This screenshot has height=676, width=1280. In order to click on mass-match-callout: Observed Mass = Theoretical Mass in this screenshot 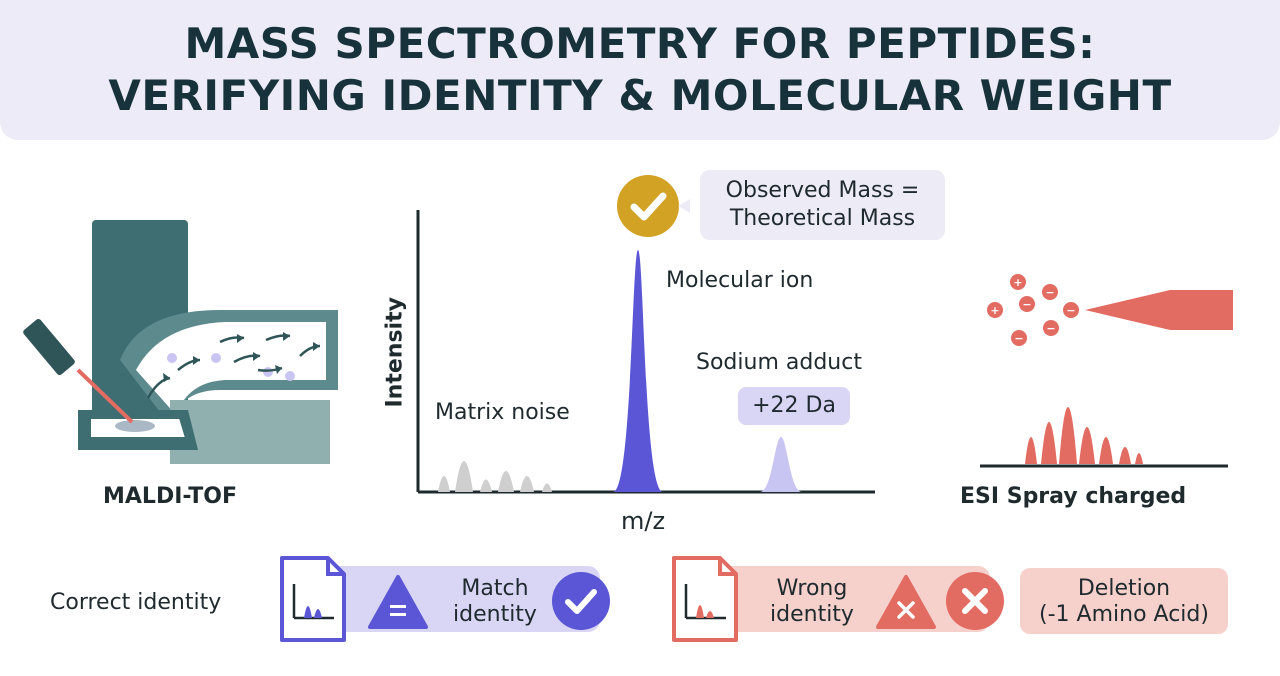, I will do `click(822, 205)`.